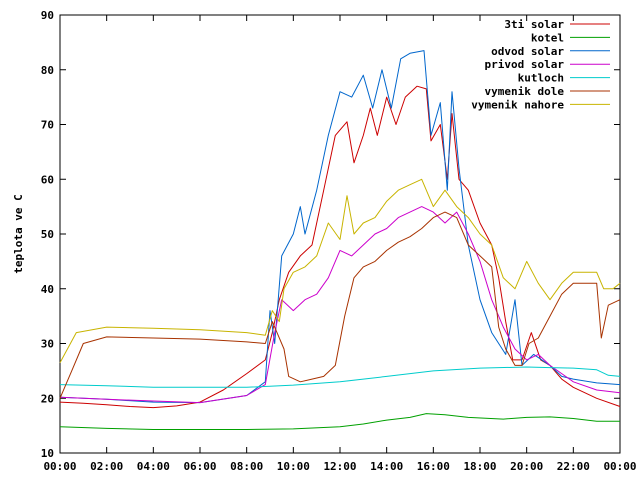 Image resolution: width=640 pixels, height=480 pixels. What do you see at coordinates (433, 466) in the screenshot?
I see `x-tick-label: 16:00` at bounding box center [433, 466].